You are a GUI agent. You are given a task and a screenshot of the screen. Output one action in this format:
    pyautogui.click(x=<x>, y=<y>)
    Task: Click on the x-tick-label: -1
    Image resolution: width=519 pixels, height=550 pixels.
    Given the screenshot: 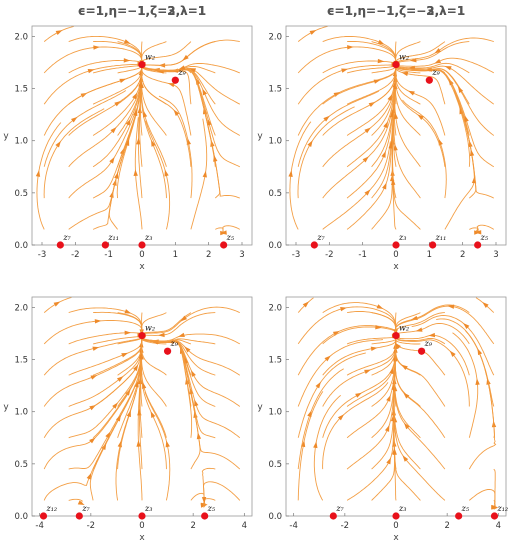 What is the action you would take?
    pyautogui.click(x=362, y=255)
    